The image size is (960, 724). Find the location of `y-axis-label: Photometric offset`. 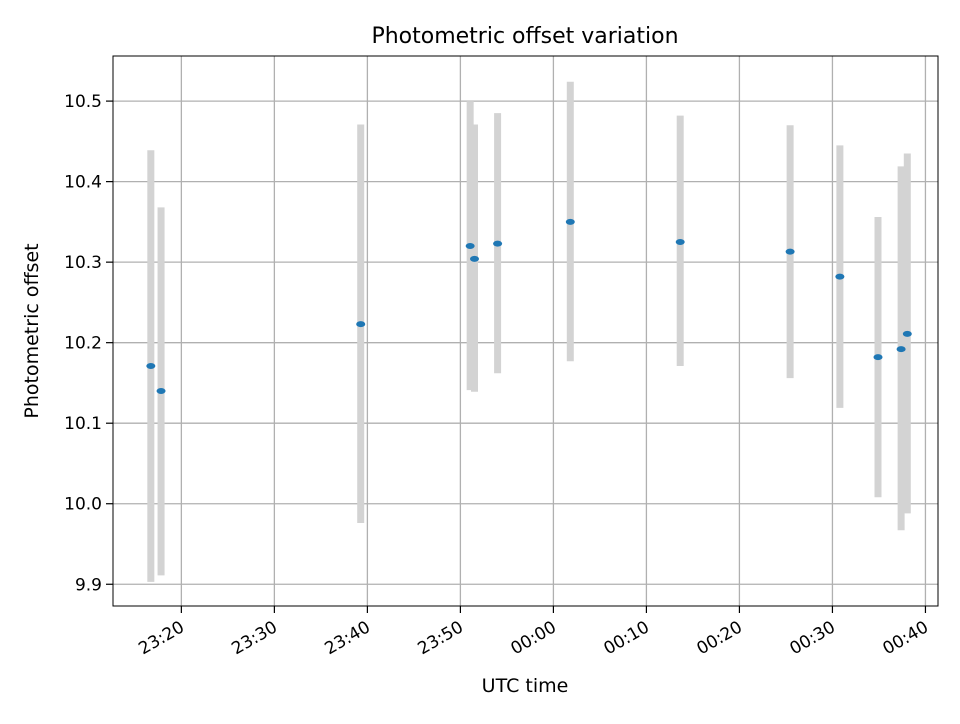

y-axis-label: Photometric offset is located at coordinates (32, 330).